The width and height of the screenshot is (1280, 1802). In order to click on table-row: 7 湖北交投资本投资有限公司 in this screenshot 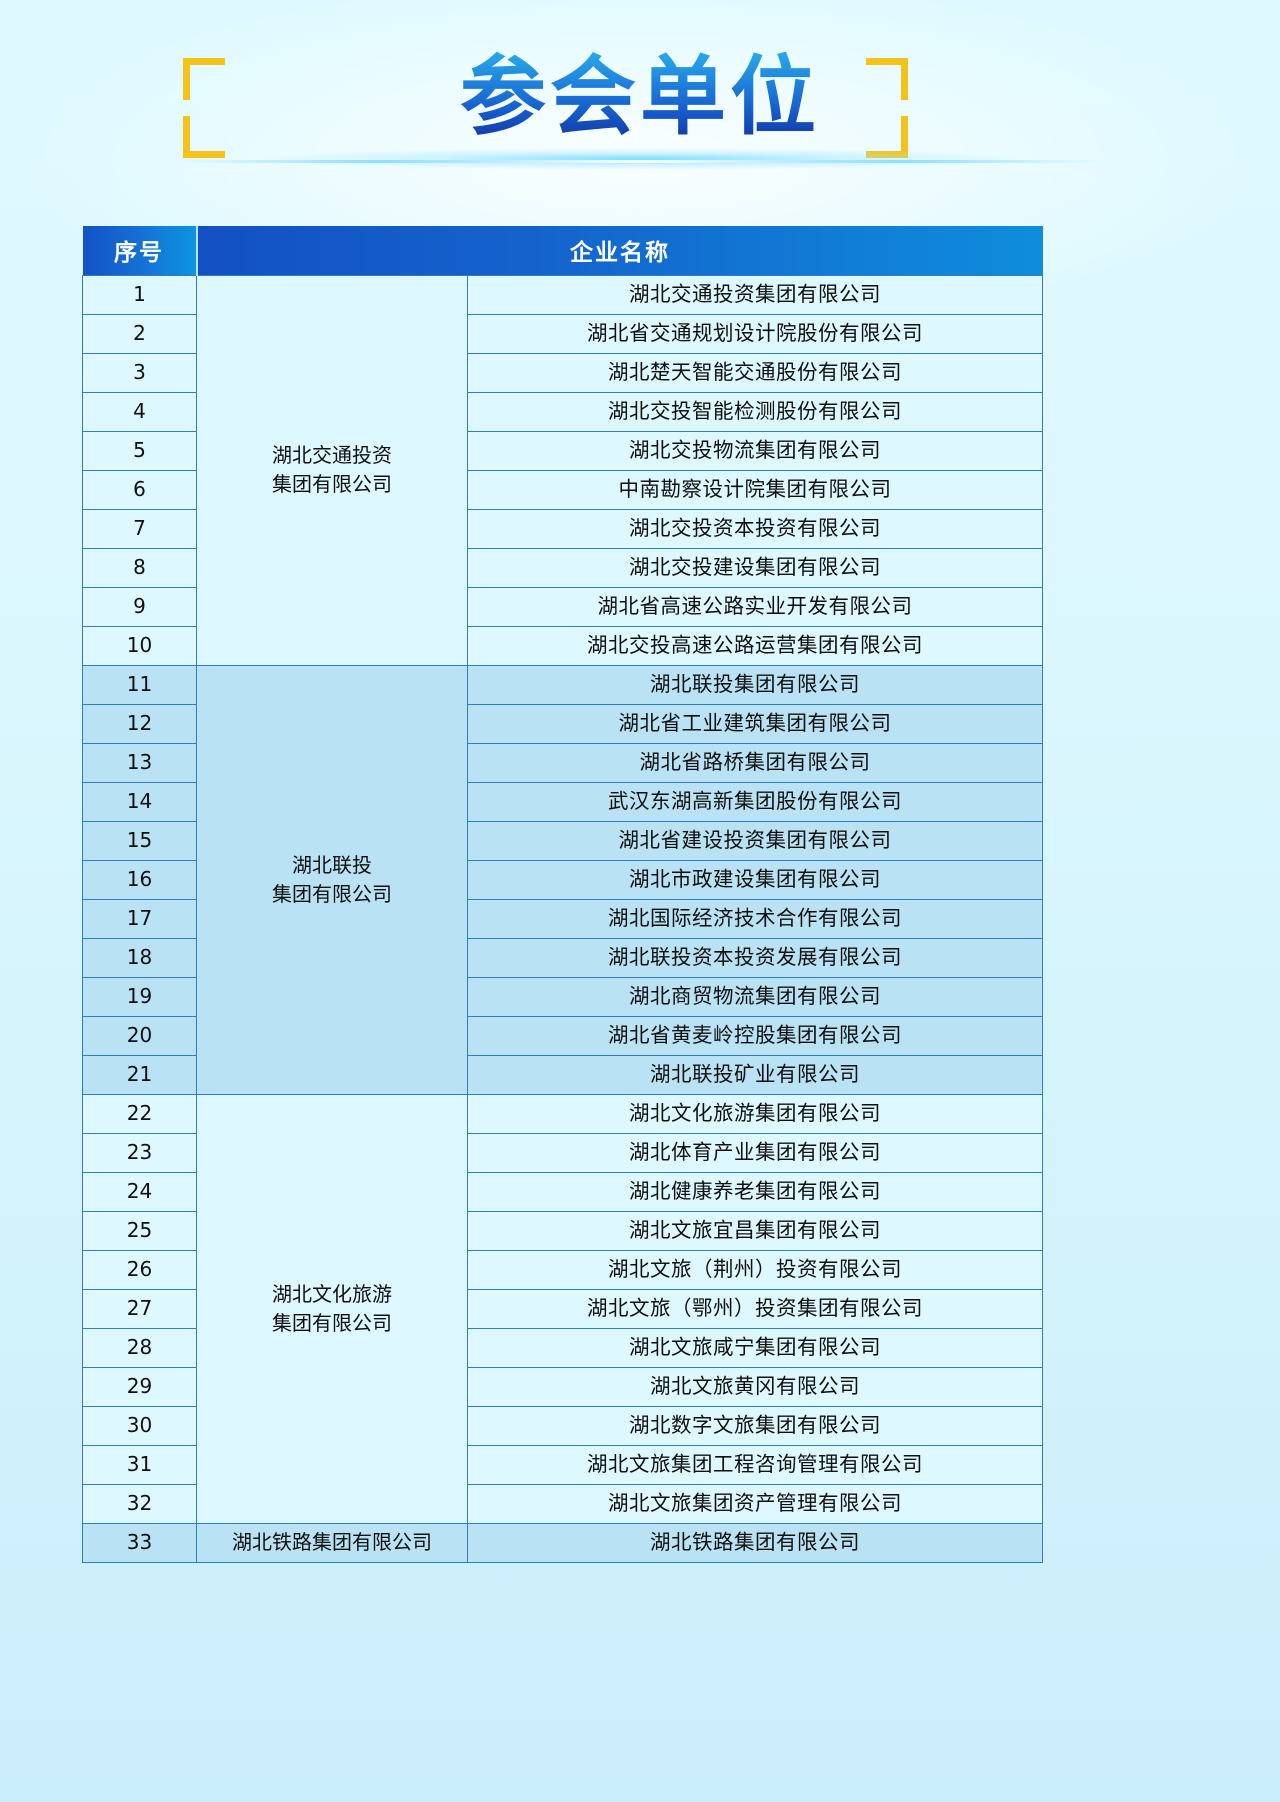, I will do `click(562, 529)`.